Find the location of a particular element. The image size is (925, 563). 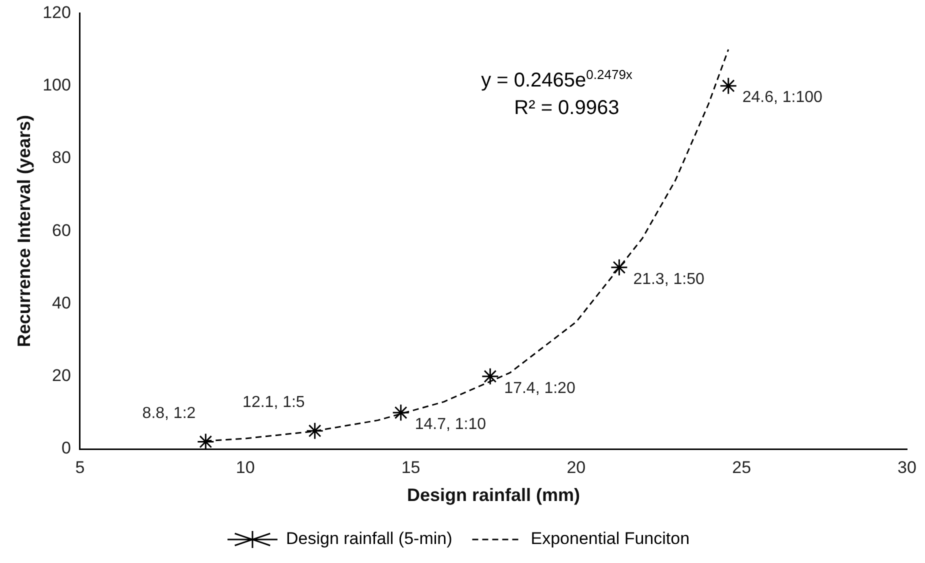

y-tick-label: 60 is located at coordinates (61, 230).